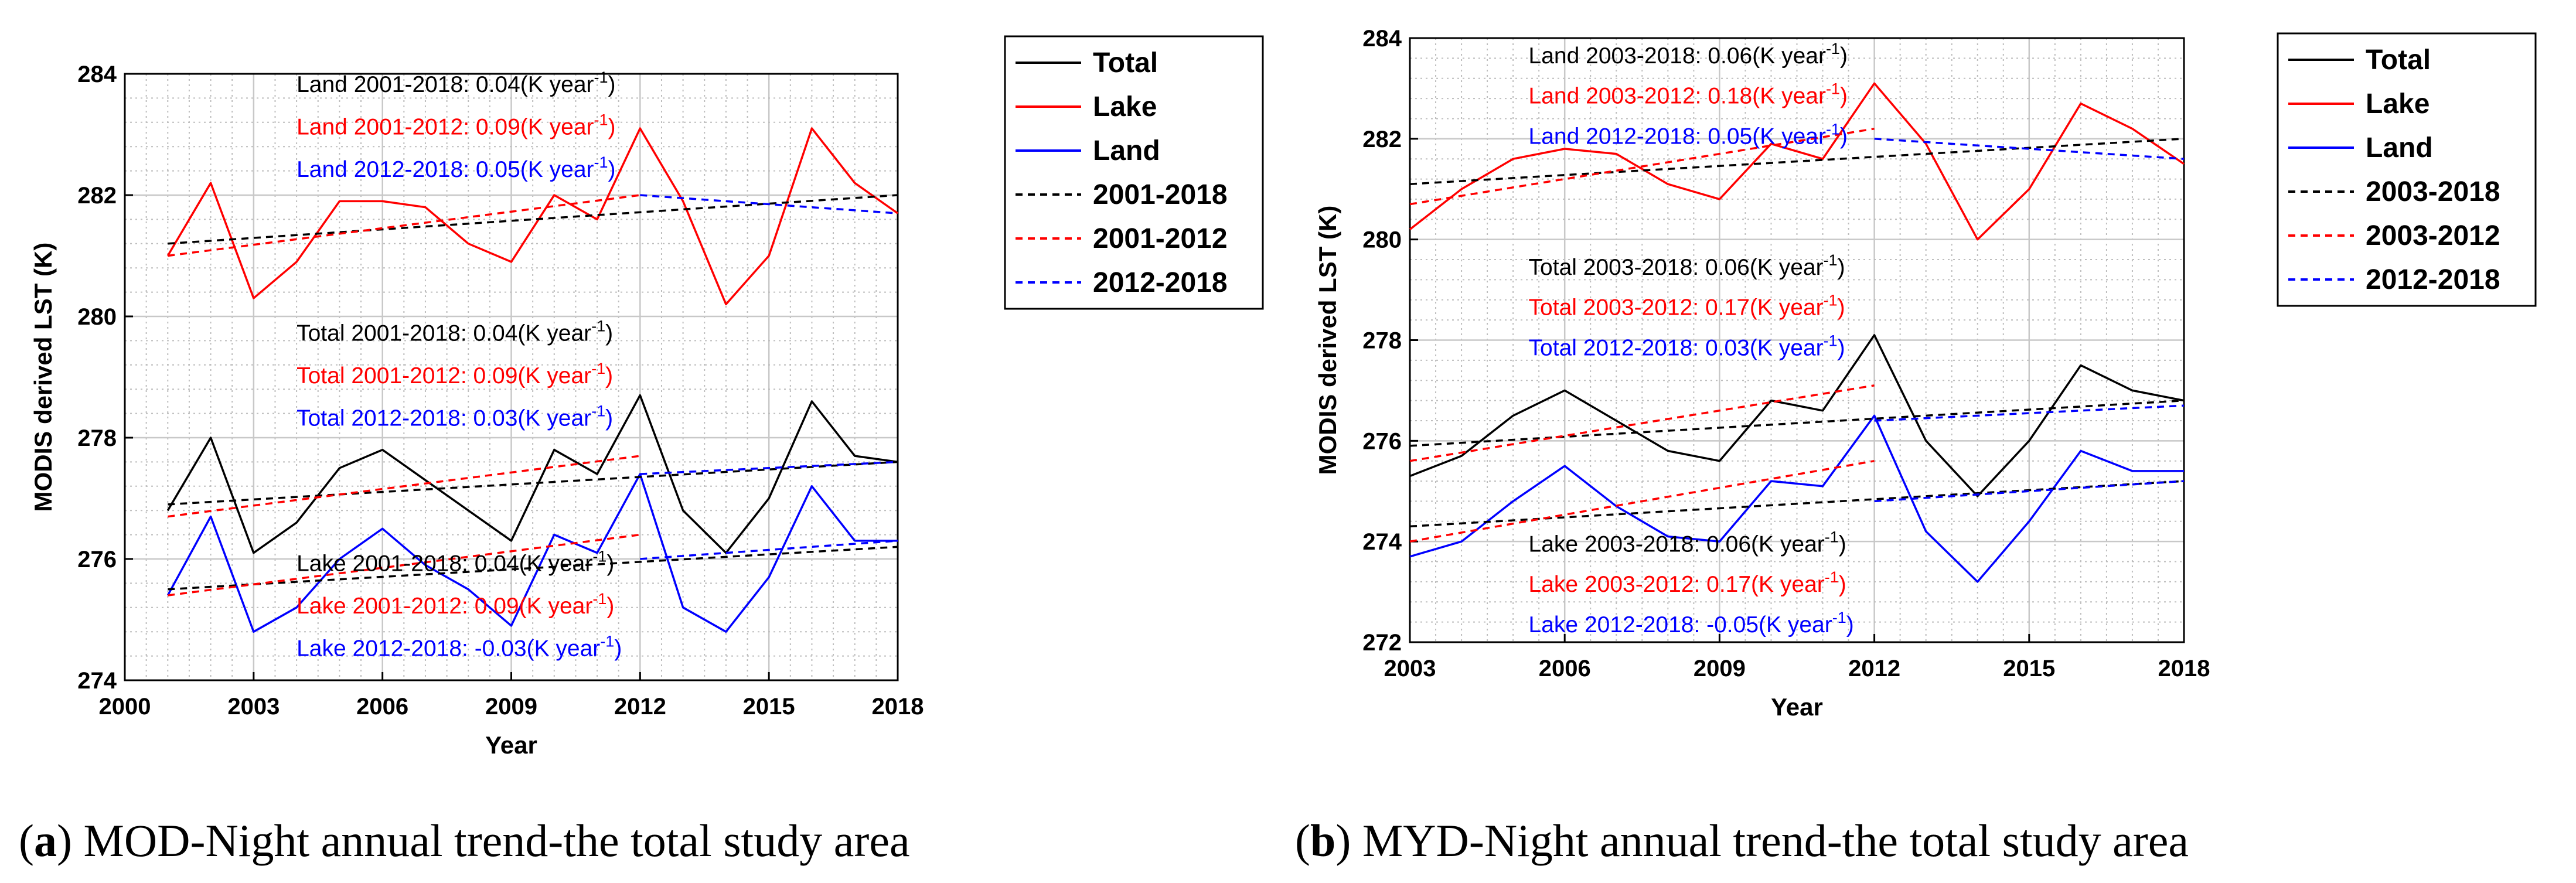 Image resolution: width=2576 pixels, height=883 pixels. Describe the element at coordinates (640, 707) in the screenshot. I see `chart-a-x-tick-label-2012: 2012` at that location.